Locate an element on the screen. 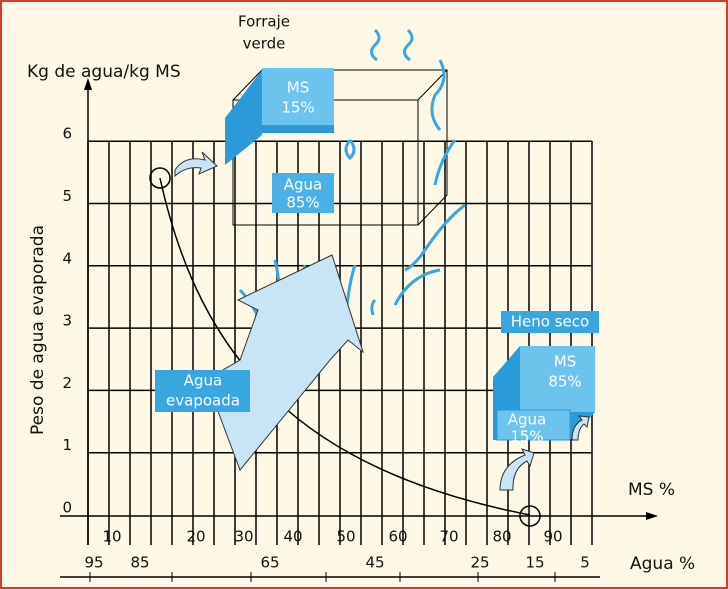 The width and height of the screenshot is (728, 589). ms-tick-label: 10 is located at coordinates (111, 537).